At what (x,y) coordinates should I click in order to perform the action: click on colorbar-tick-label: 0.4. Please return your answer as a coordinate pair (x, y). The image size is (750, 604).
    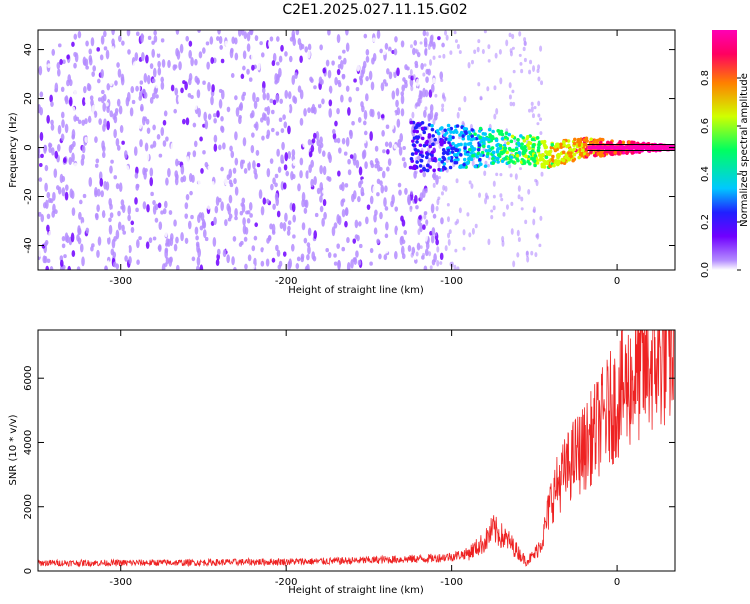
    Looking at the image, I should click on (705, 174).